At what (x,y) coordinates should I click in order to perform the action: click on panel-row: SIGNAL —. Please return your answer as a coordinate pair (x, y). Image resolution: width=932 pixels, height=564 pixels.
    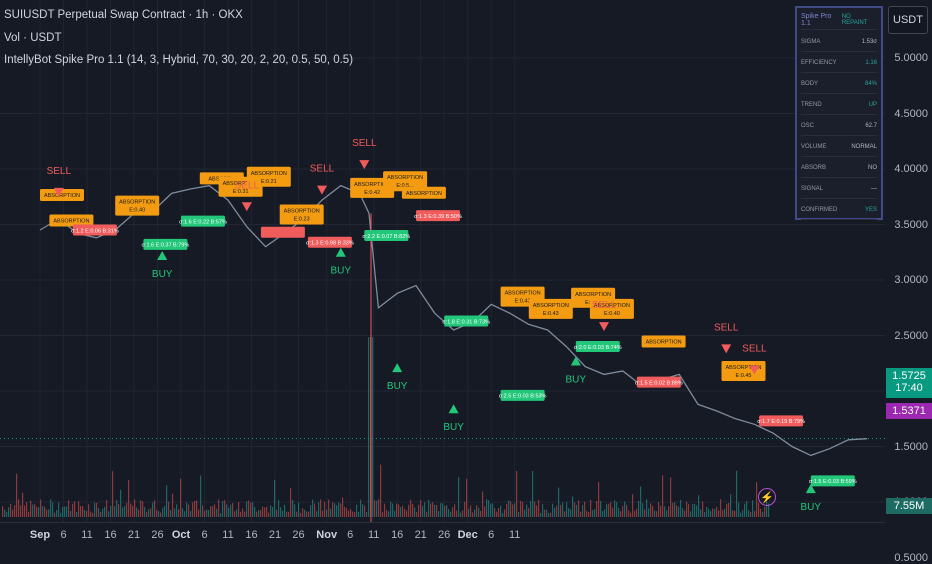
    Looking at the image, I should click on (839, 189).